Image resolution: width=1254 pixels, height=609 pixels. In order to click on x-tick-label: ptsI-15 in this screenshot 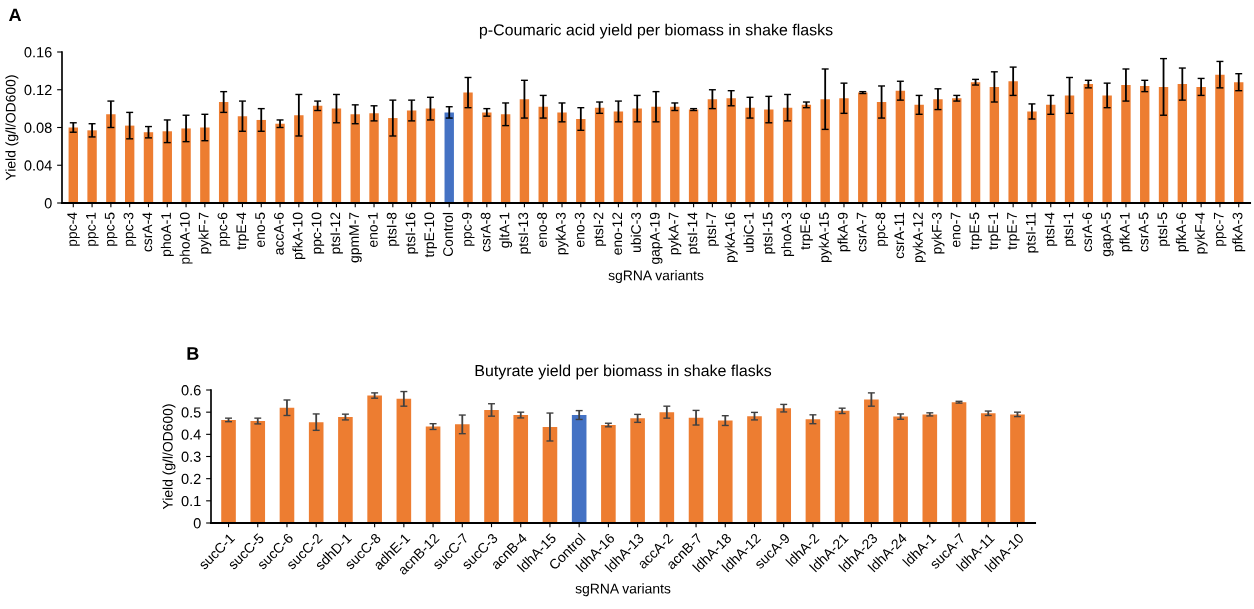, I will do `click(769, 233)`.